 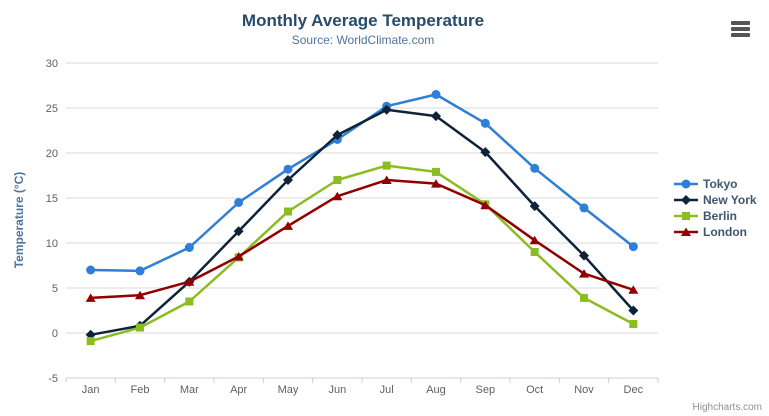 I want to click on data-point-tokyo-nov, so click(x=584, y=208).